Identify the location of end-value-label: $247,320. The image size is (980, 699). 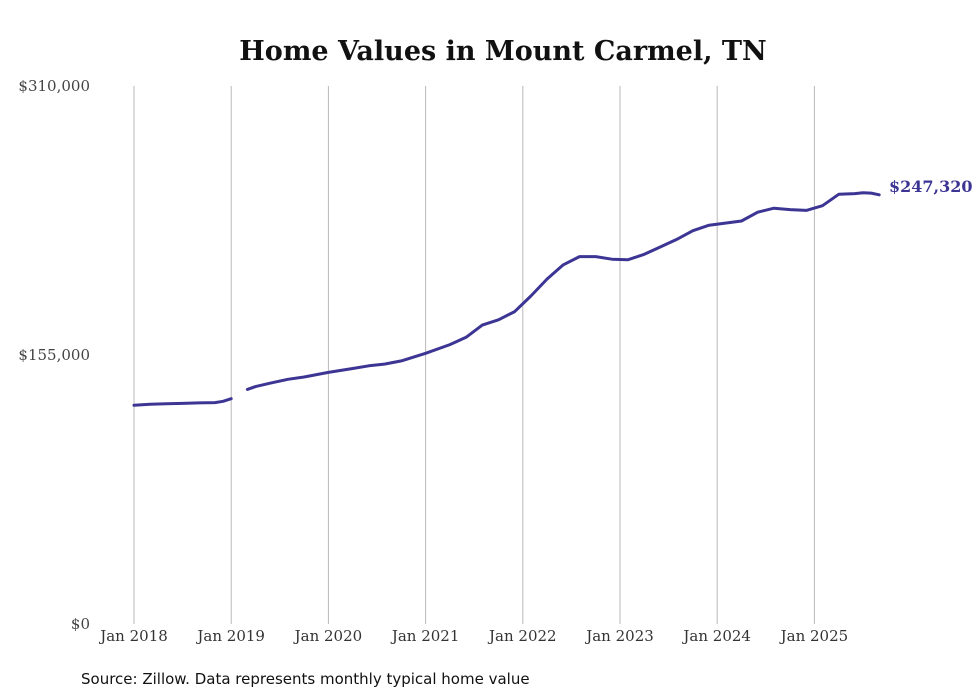
(931, 186).